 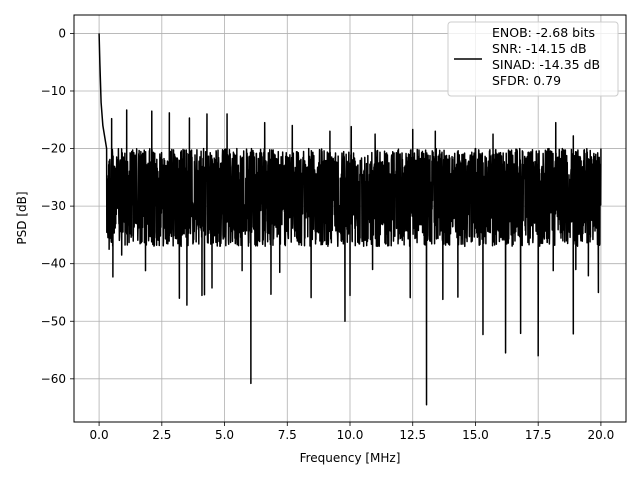 What do you see at coordinates (350, 435) in the screenshot?
I see `x-tick-label: 10.0` at bounding box center [350, 435].